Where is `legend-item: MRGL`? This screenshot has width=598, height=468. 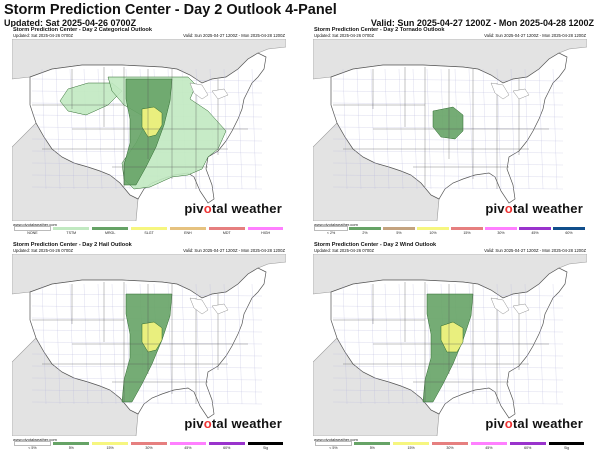 legend-item: MRGL is located at coordinates (110, 231).